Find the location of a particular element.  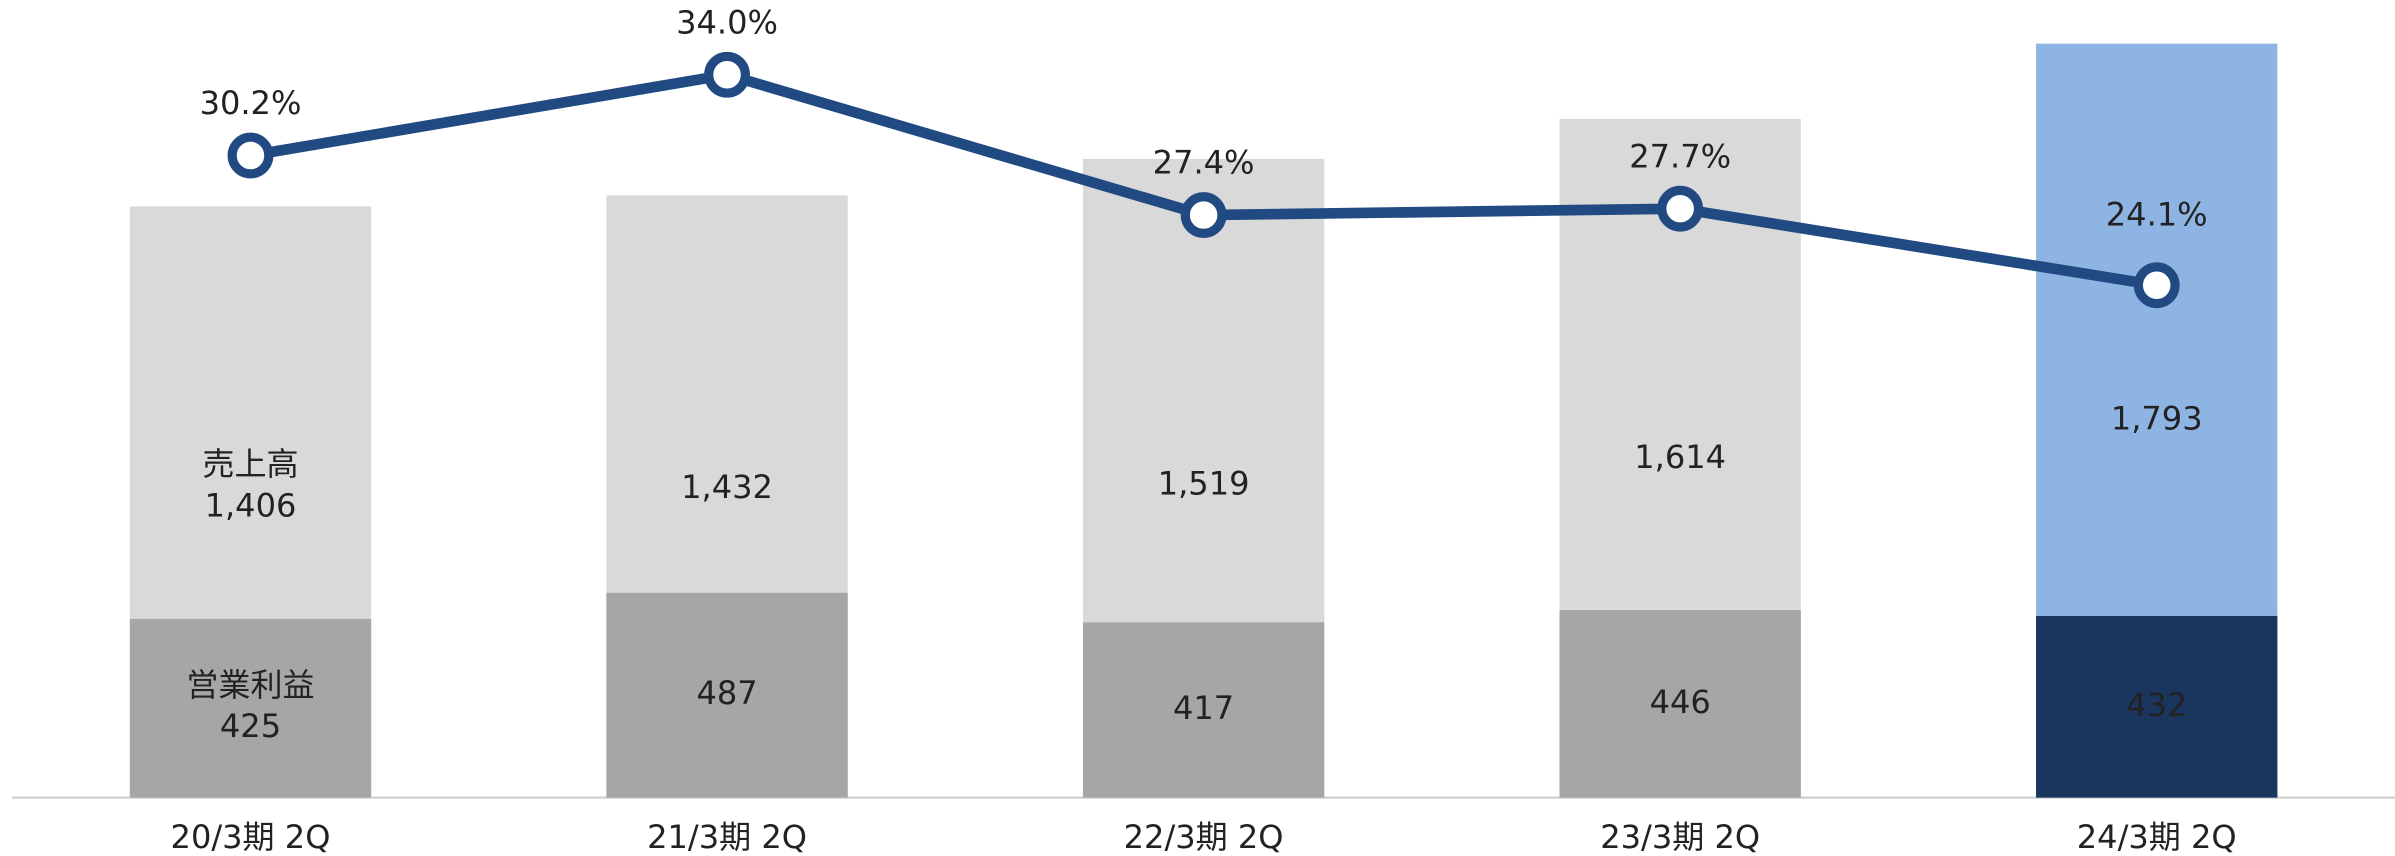

margin-label: 27.4% is located at coordinates (1204, 163).